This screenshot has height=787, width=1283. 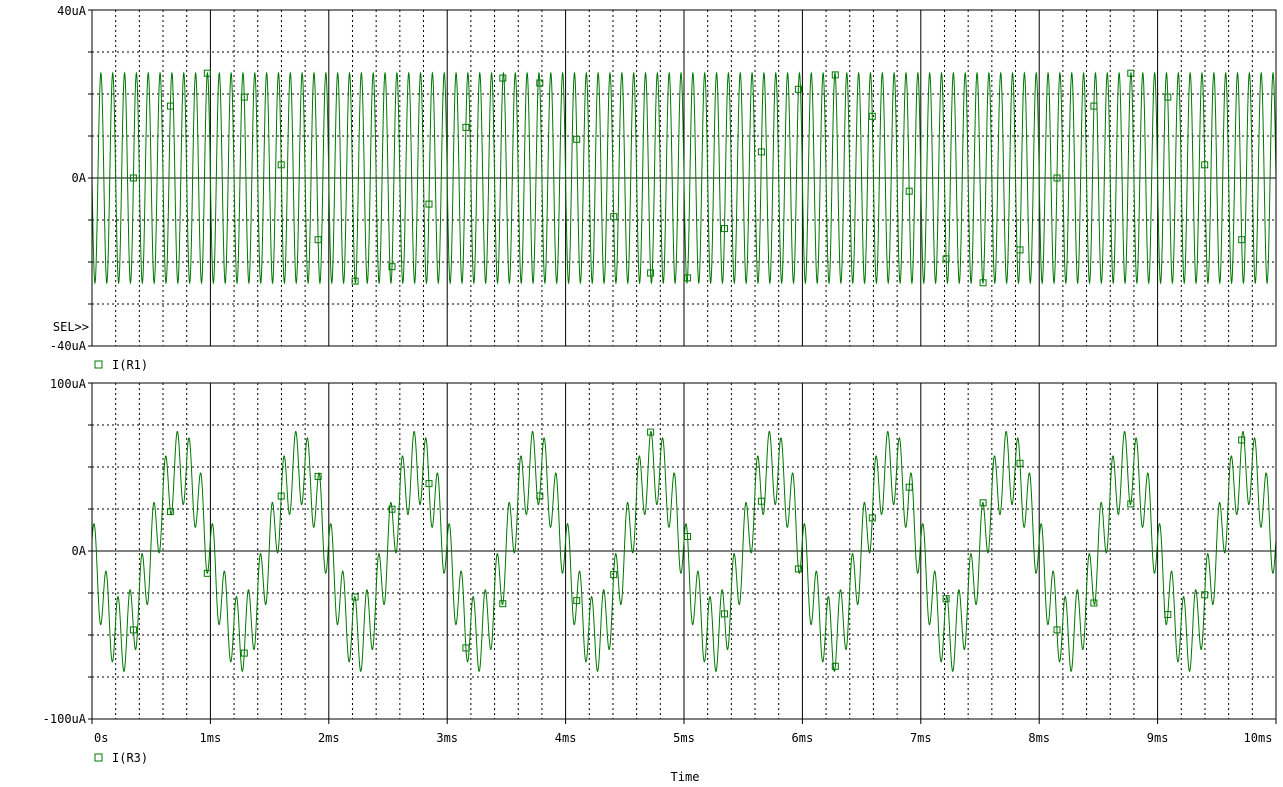 What do you see at coordinates (1039, 738) in the screenshot?
I see `x-tick-label: 8ms` at bounding box center [1039, 738].